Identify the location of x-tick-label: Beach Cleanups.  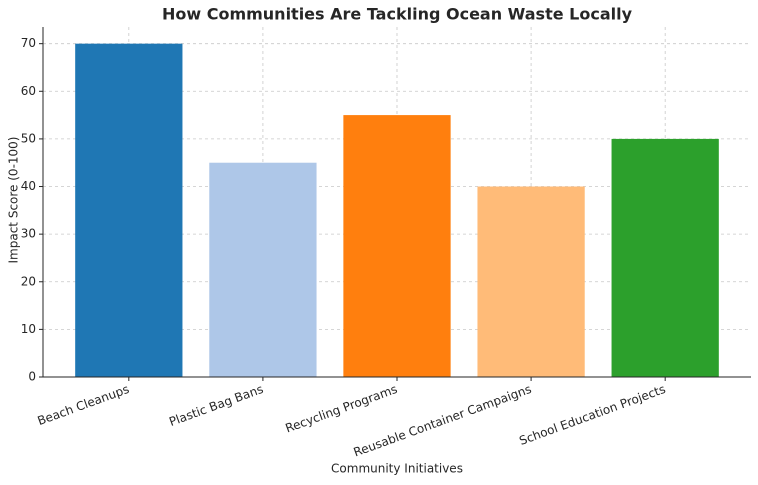
(83, 405).